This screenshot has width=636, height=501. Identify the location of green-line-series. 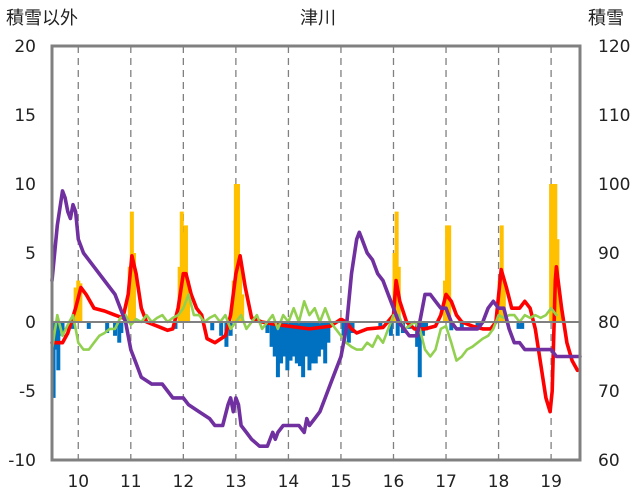
(304, 327).